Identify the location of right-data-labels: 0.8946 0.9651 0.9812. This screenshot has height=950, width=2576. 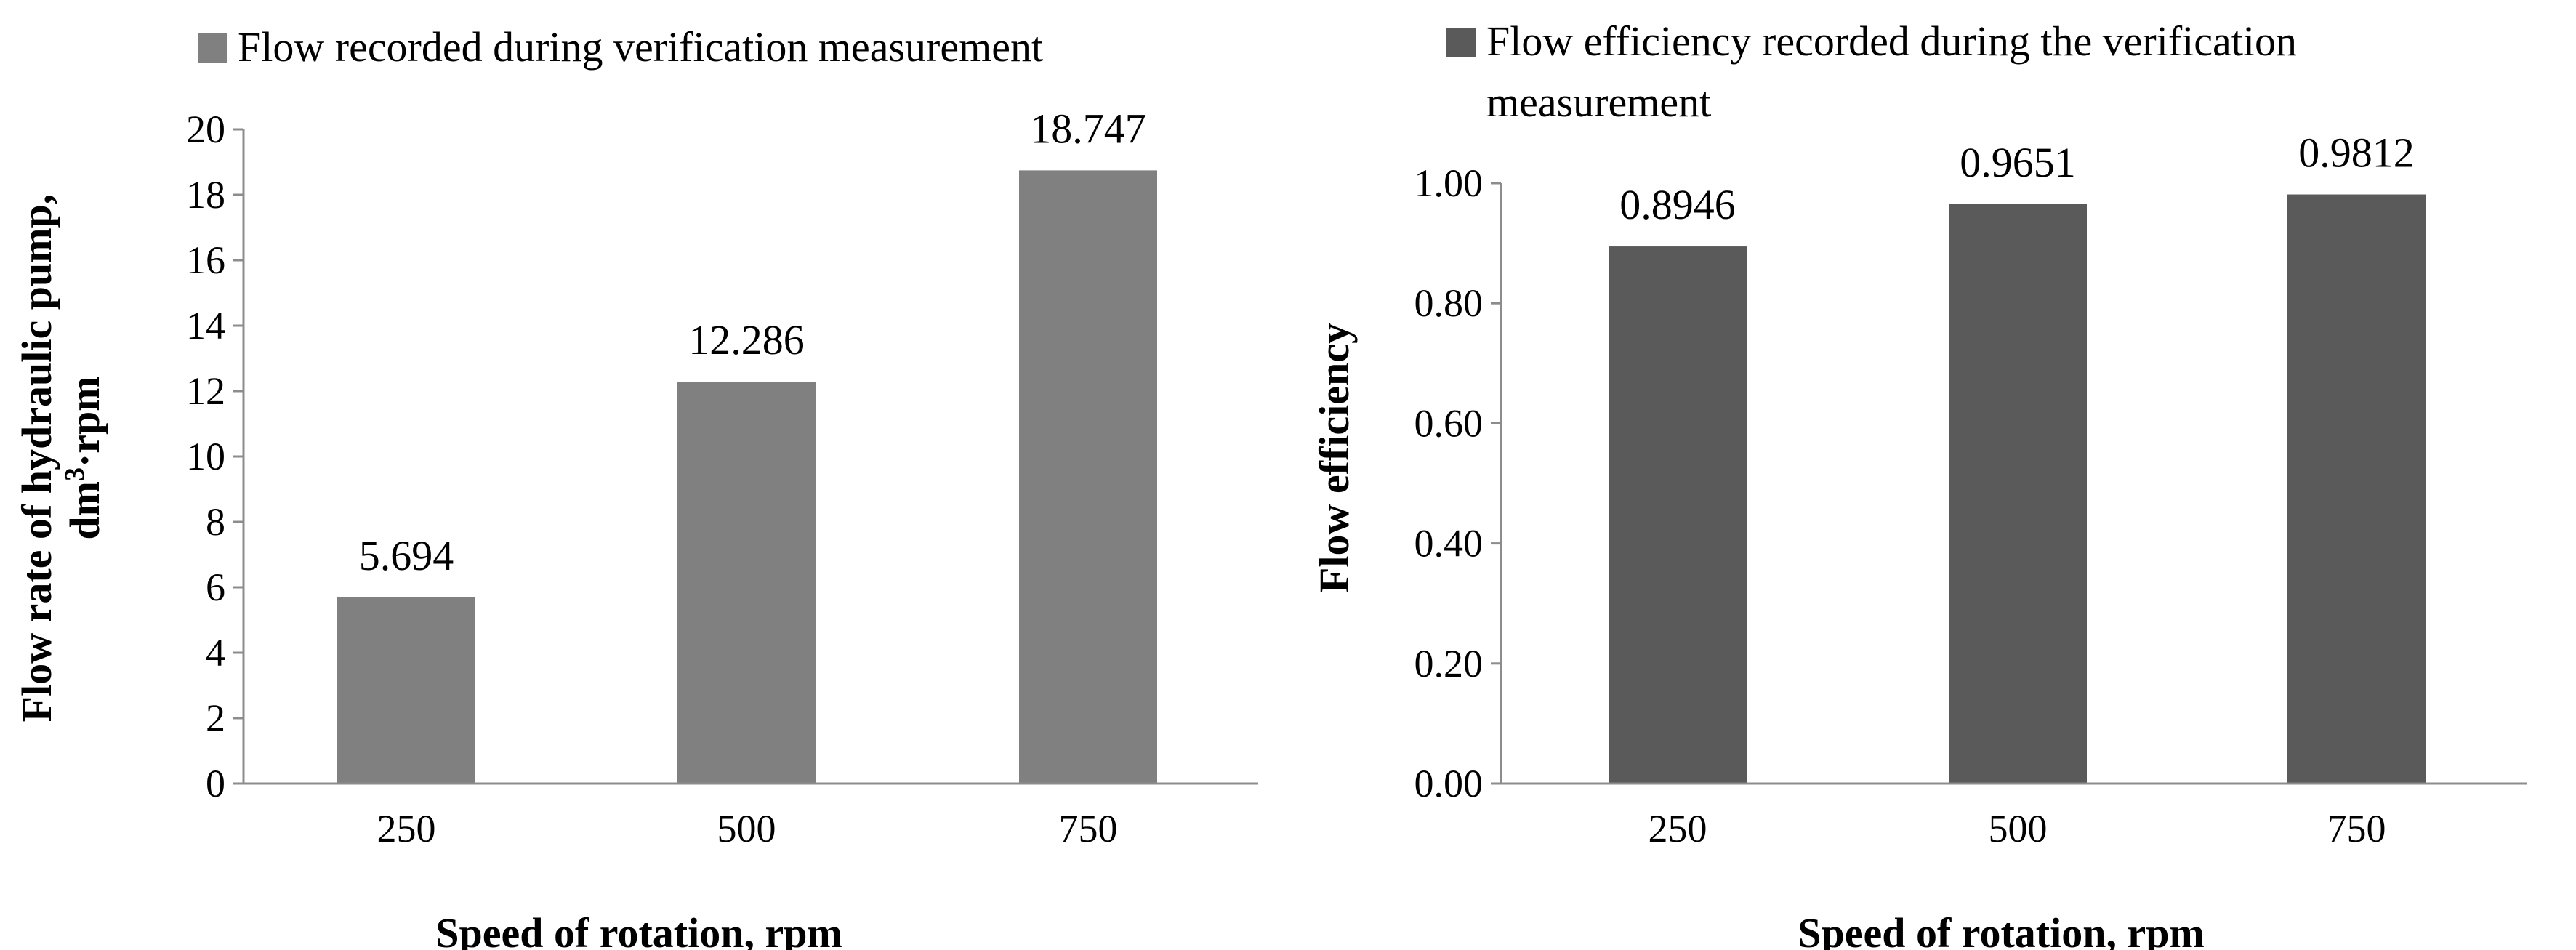
(2017, 179).